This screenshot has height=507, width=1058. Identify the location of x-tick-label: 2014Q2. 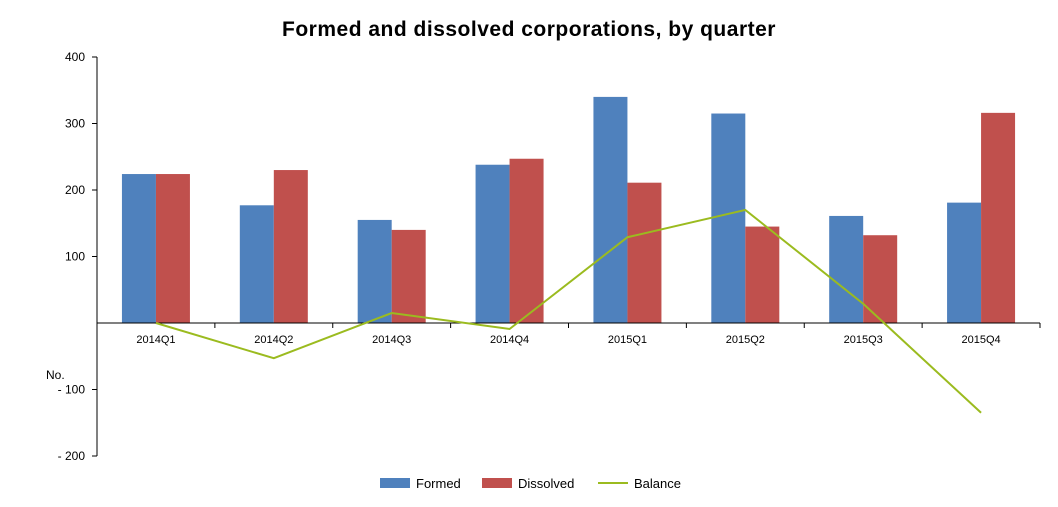
(273, 340).